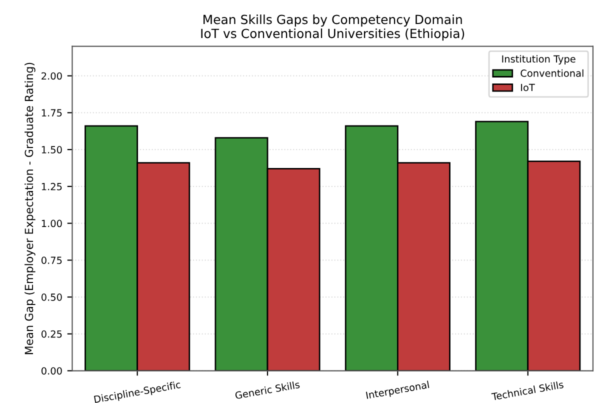  I want to click on y-tick-label: 1.00, so click(52, 224).